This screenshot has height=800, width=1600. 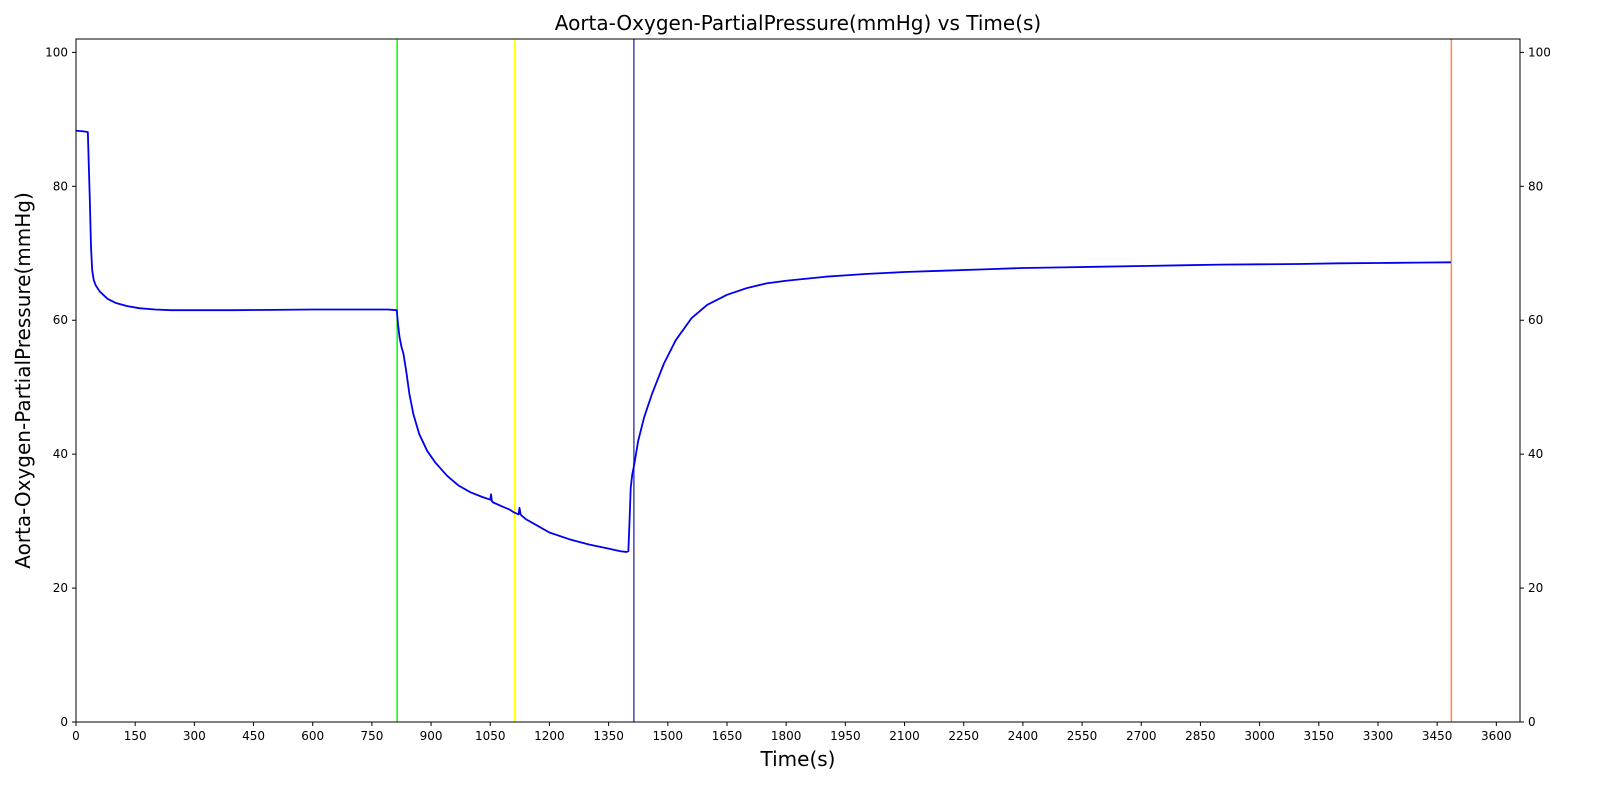 I want to click on x-tick-label: 1350, so click(x=608, y=736).